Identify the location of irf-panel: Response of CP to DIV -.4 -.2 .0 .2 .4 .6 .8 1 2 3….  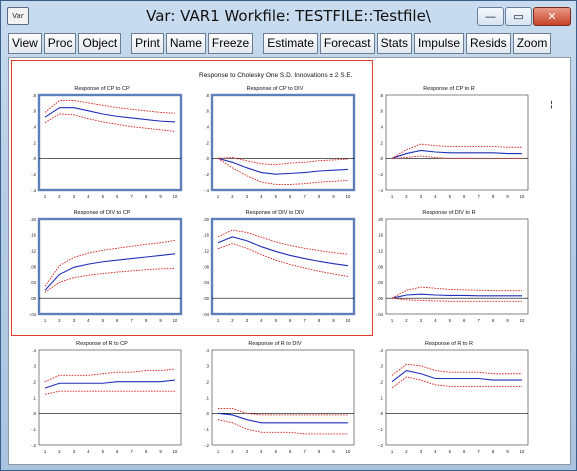
(275, 144).